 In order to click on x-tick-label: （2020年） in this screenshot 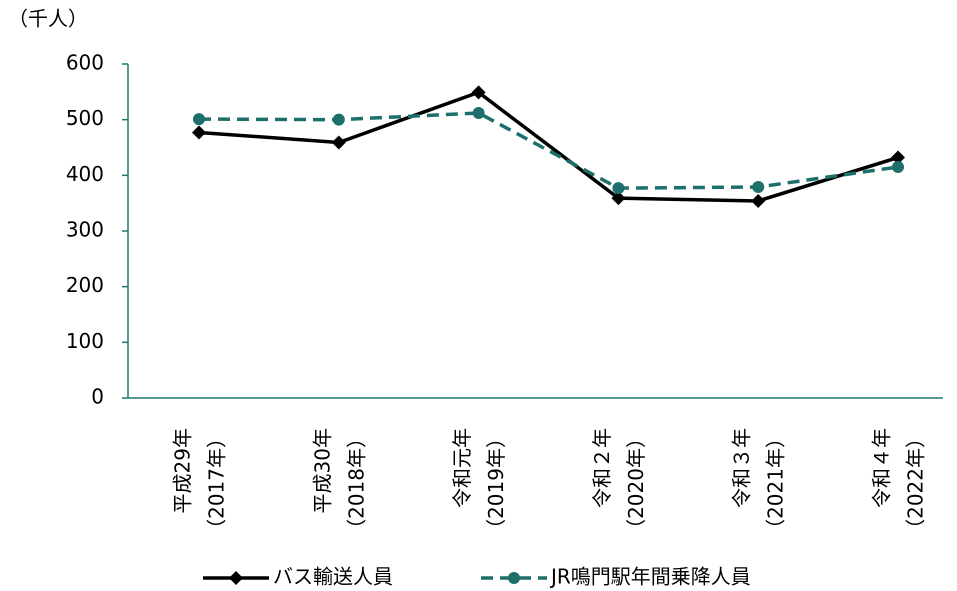, I will do `click(636, 483)`.